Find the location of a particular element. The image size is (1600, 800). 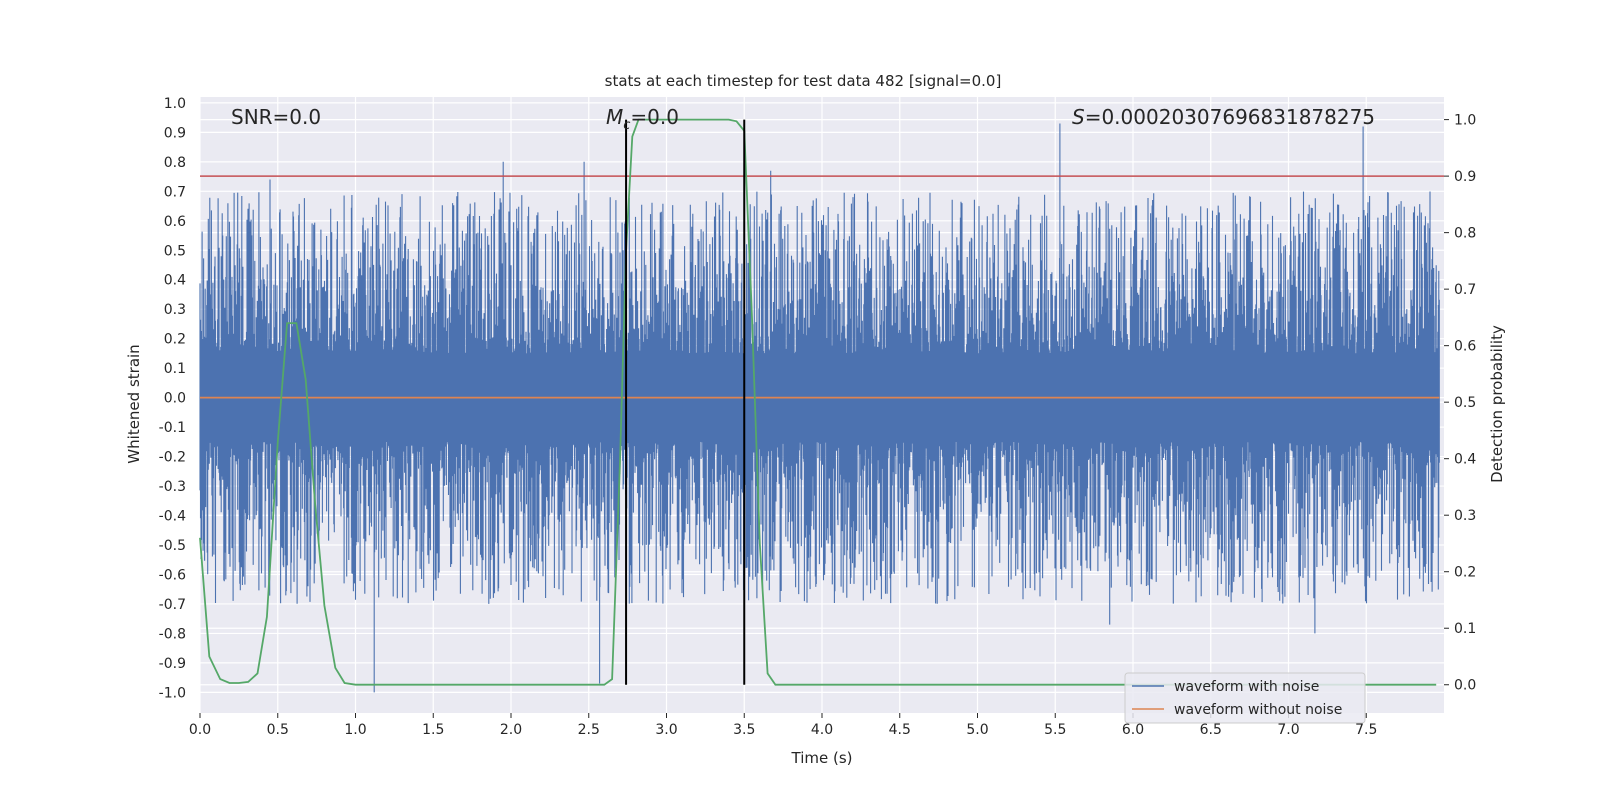

x-tick-label: 2.0 is located at coordinates (511, 730).